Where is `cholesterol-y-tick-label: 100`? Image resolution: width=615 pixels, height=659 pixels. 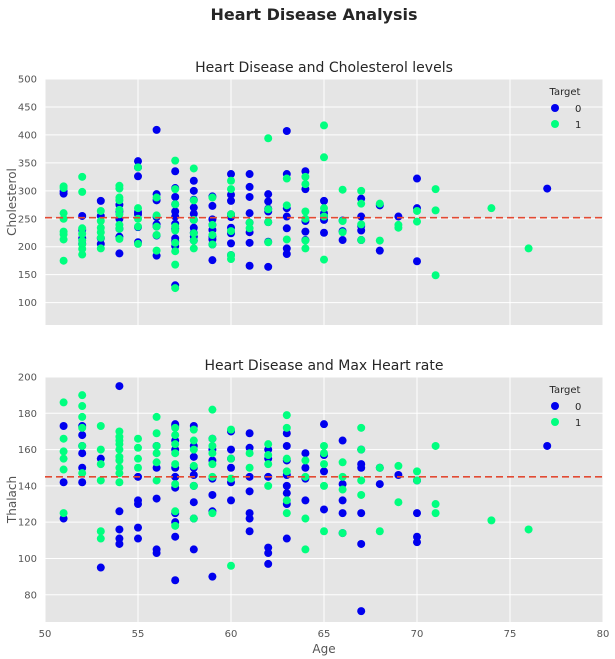 cholesterol-y-tick-label: 100 is located at coordinates (27, 303).